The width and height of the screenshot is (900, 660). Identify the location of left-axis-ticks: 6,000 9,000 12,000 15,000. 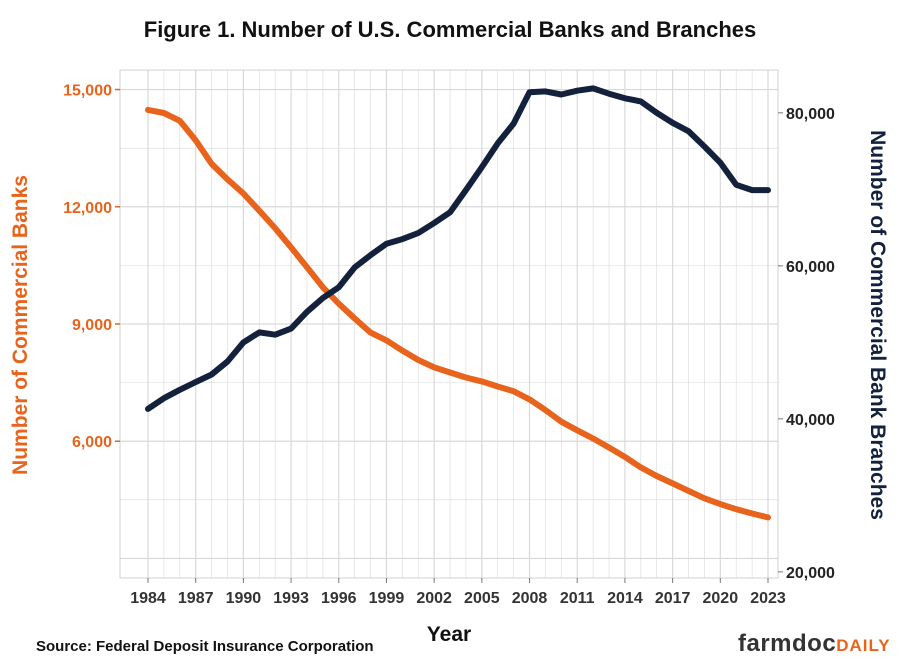
(91, 267).